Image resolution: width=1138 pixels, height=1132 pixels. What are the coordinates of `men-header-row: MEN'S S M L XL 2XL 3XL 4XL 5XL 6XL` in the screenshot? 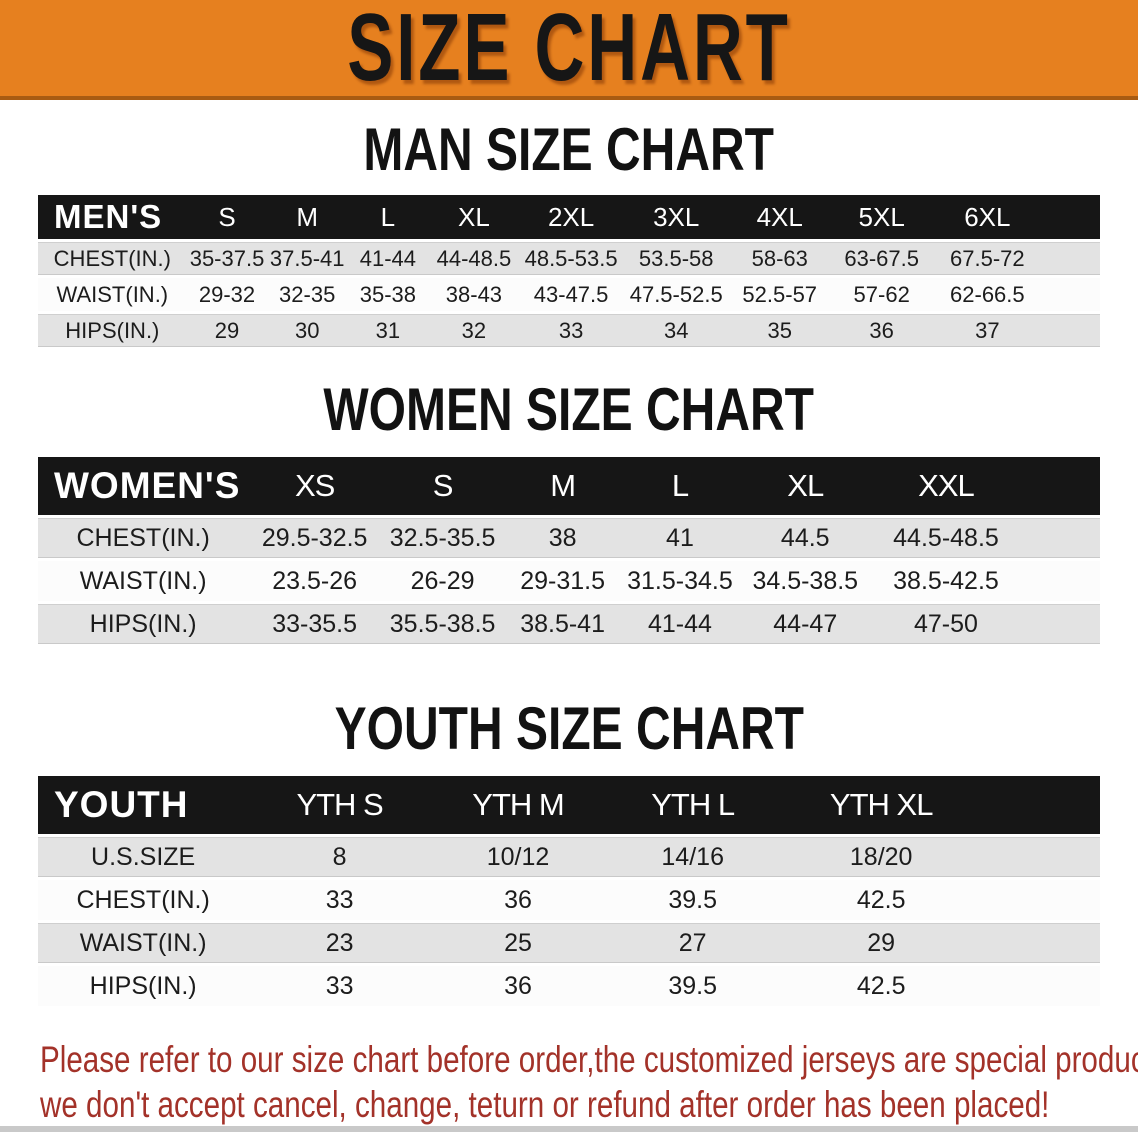 It's located at (569, 217).